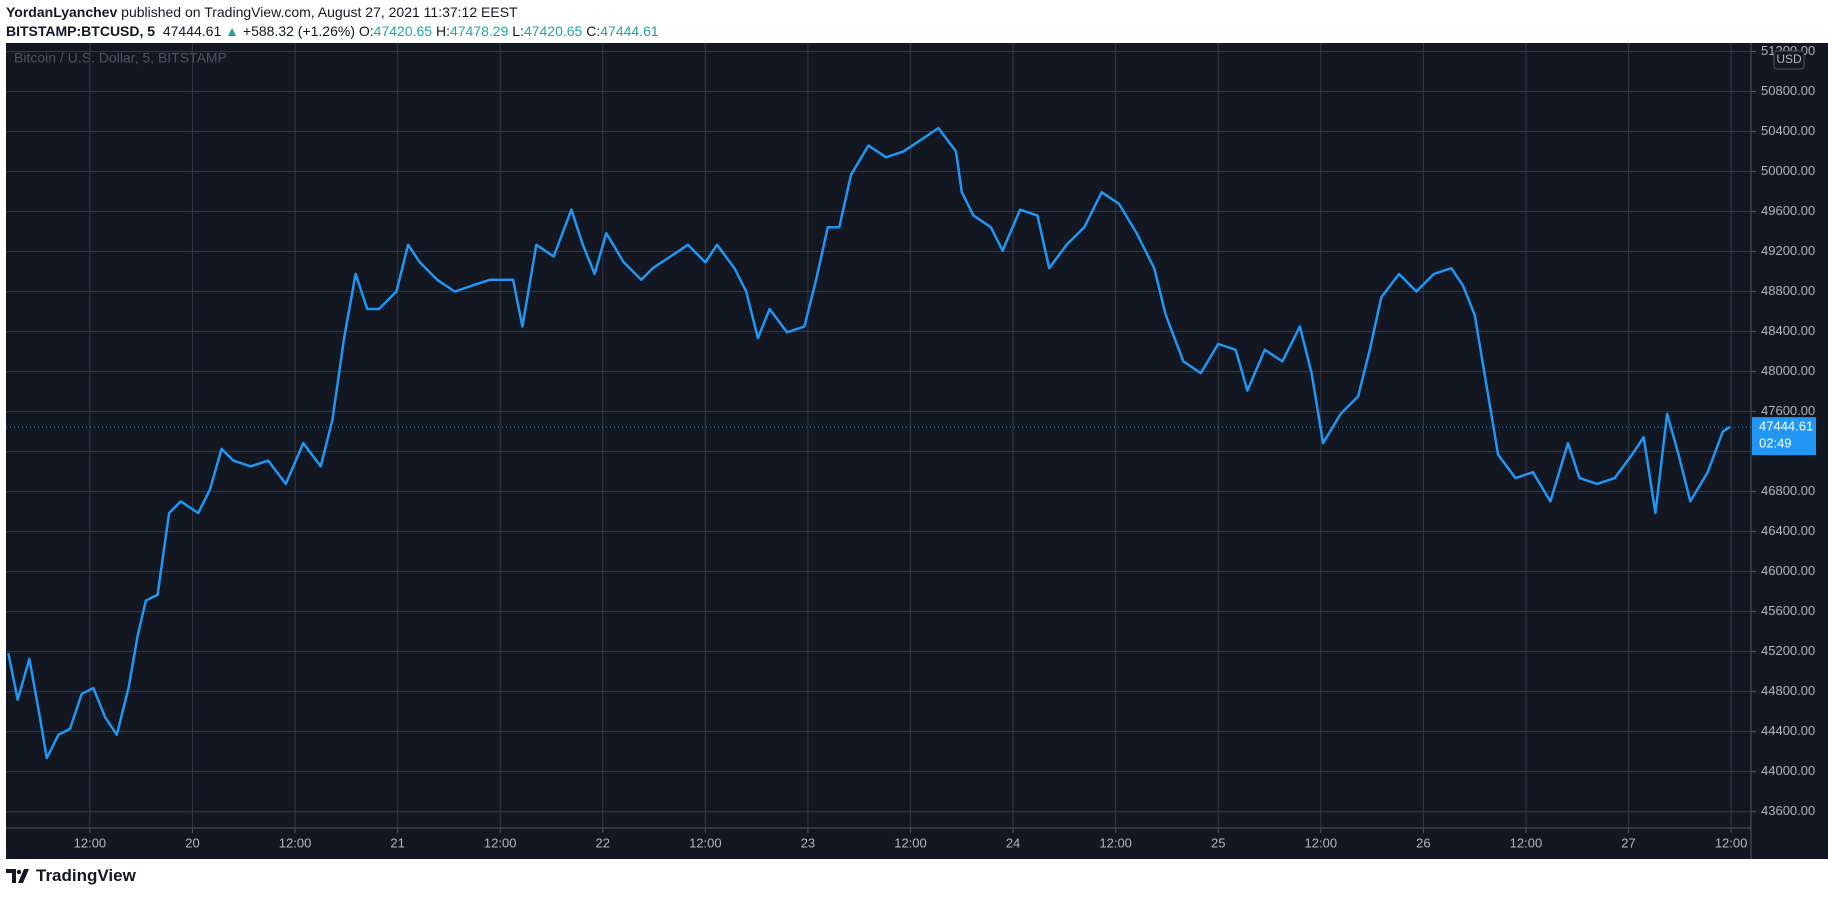 The image size is (1828, 897). Describe the element at coordinates (1788, 810) in the screenshot. I see `y-tick-label: 43600.00` at that location.